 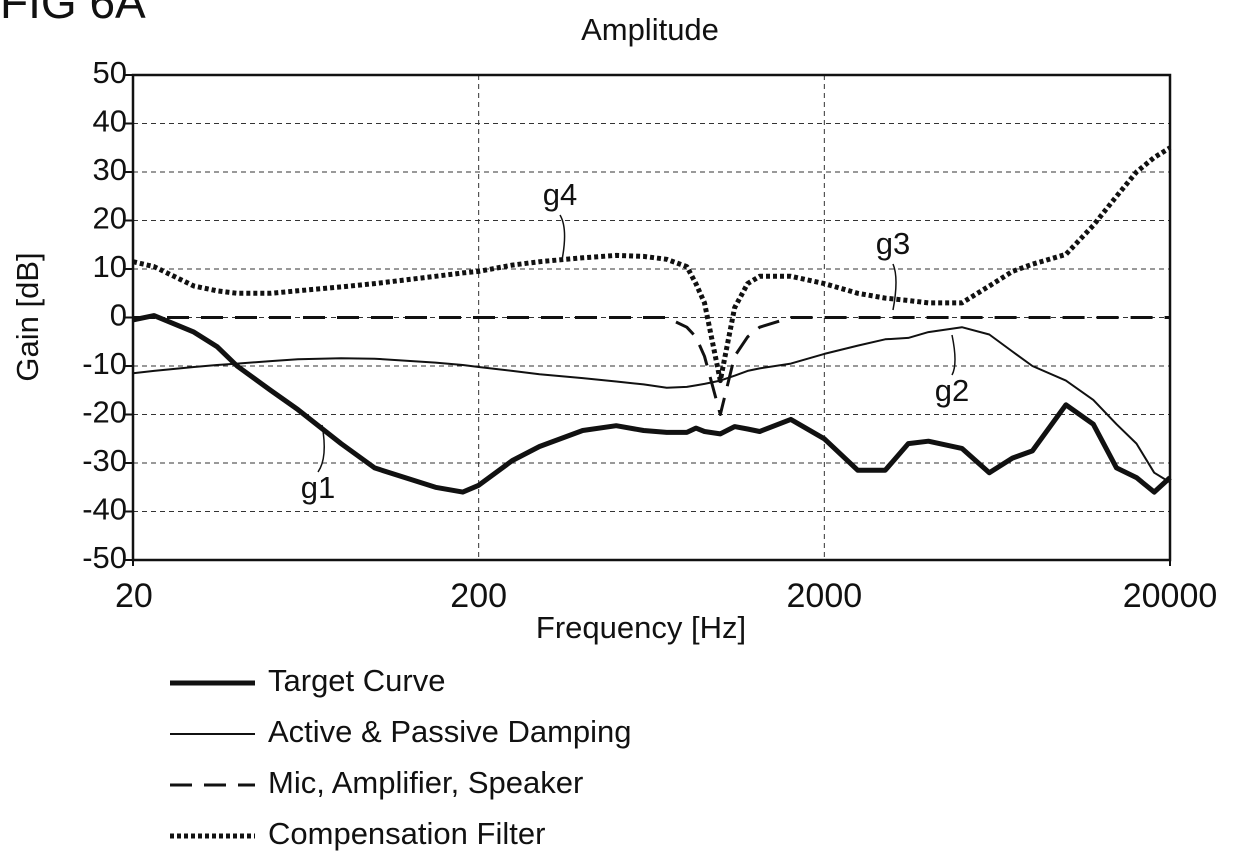 I want to click on annotation: g4, so click(x=560, y=194).